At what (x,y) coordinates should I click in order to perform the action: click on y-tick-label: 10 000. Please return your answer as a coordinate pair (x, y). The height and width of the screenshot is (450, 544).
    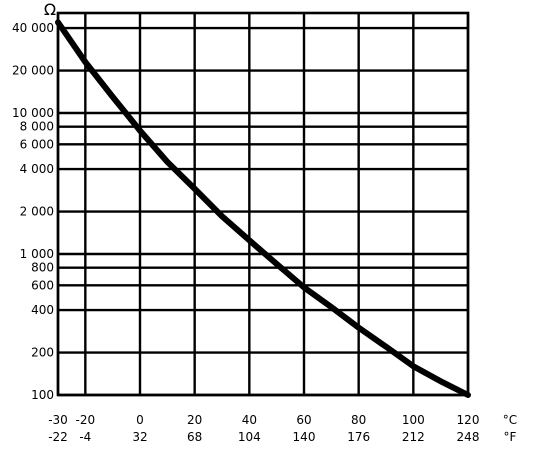
    Looking at the image, I should click on (33, 113).